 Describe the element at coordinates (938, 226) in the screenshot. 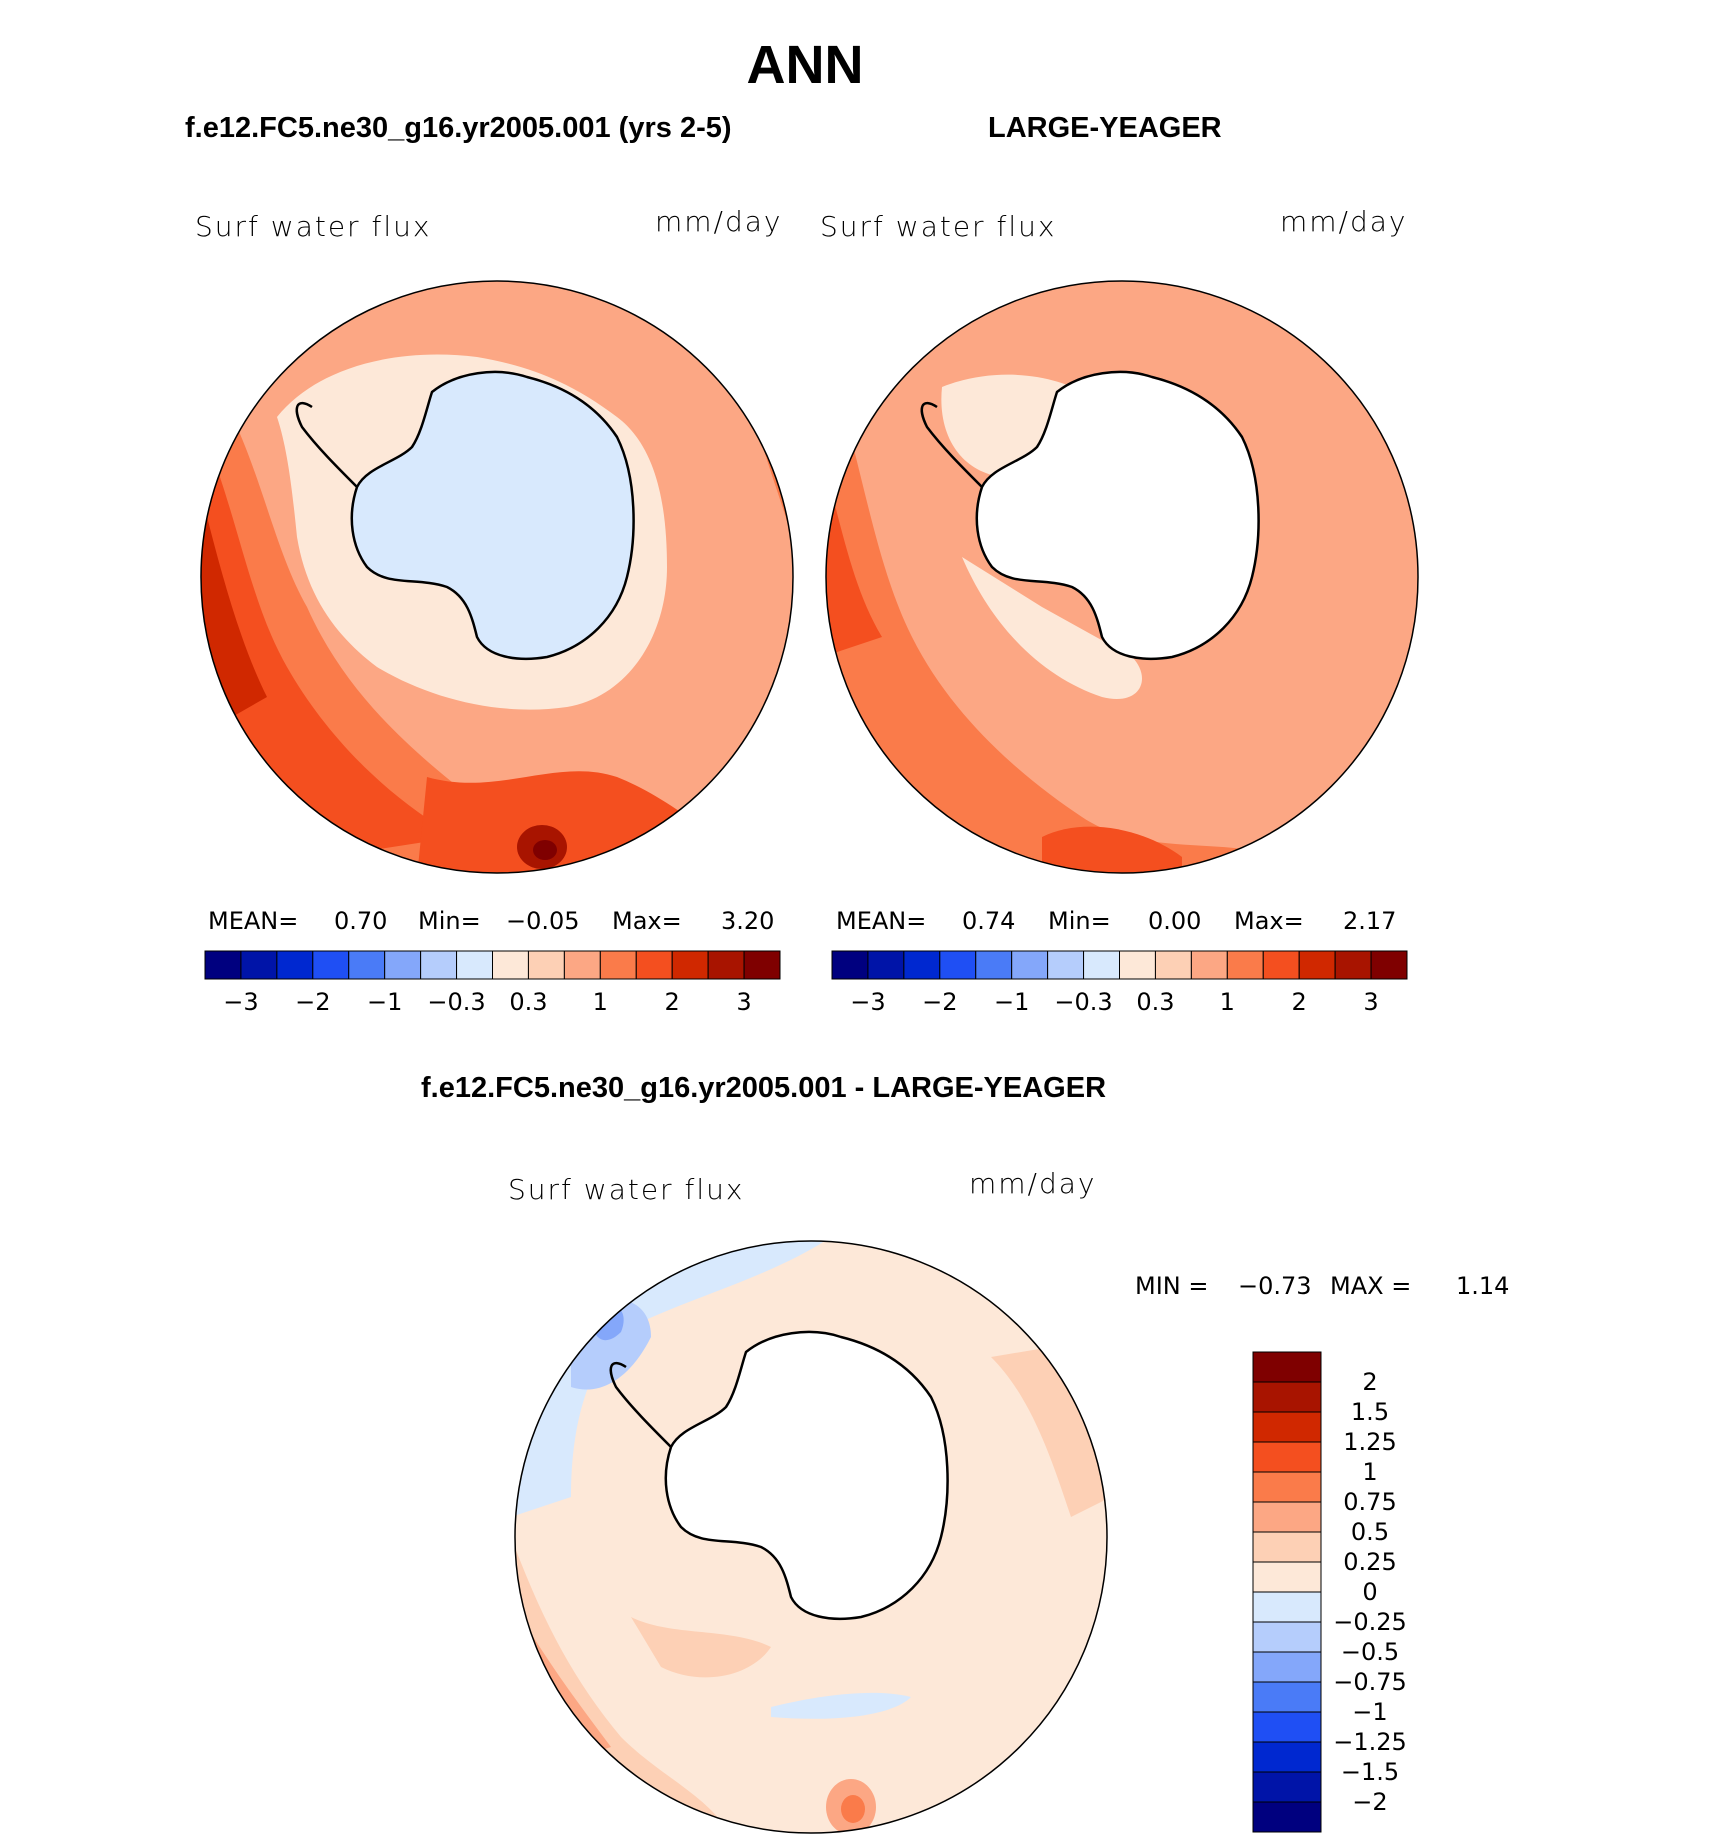

I see `right-variable-label: Surf water flux` at that location.